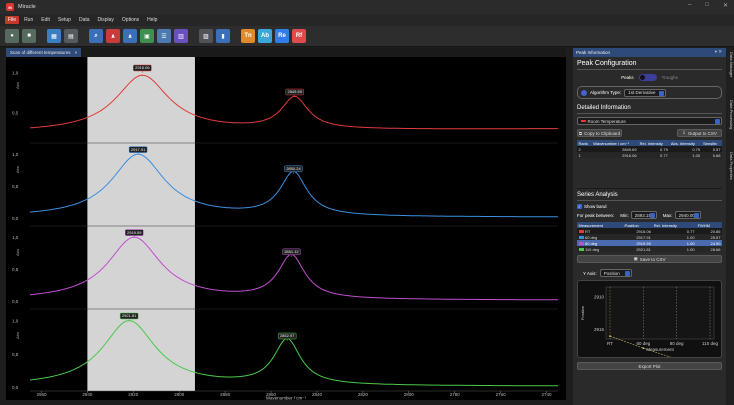 The image size is (734, 405). Describe the element at coordinates (690, 231) in the screenshot. I see `cell-rel: 0.77` at that location.